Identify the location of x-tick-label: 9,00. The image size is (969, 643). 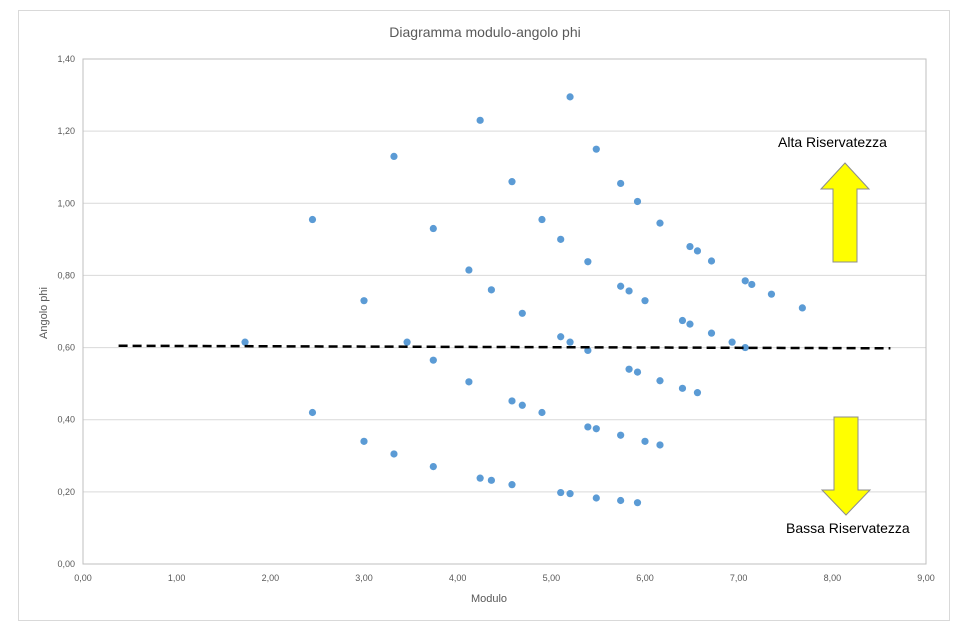
(926, 578).